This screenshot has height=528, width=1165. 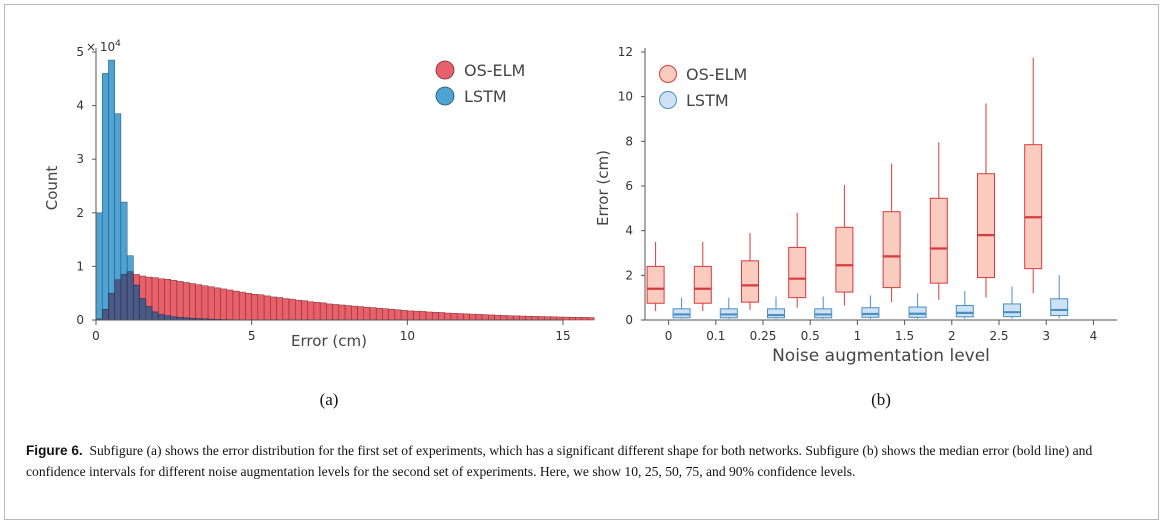 I want to click on y-tick-label: 2, so click(x=80, y=213).